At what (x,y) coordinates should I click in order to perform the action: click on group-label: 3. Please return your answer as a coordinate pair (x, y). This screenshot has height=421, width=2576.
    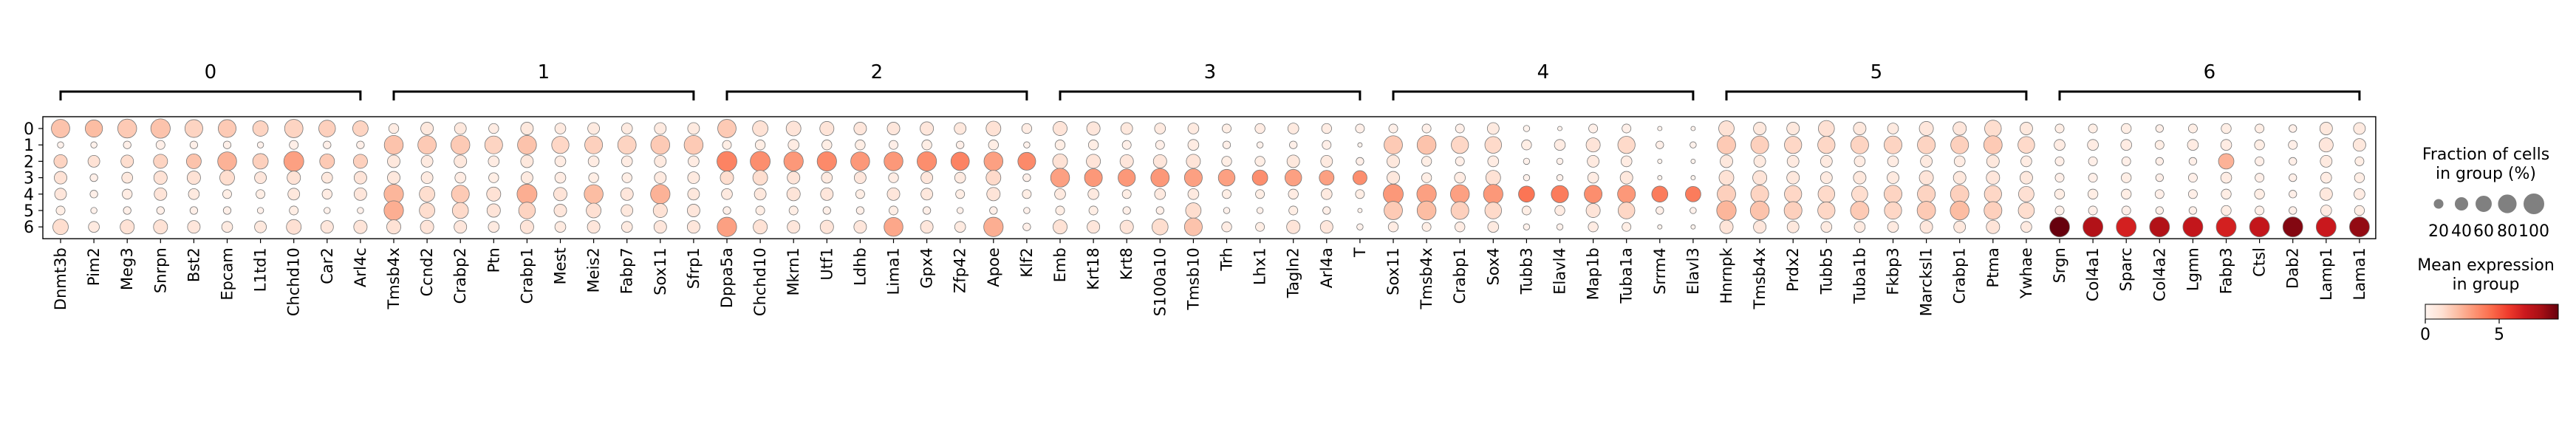
    Looking at the image, I should click on (1210, 72).